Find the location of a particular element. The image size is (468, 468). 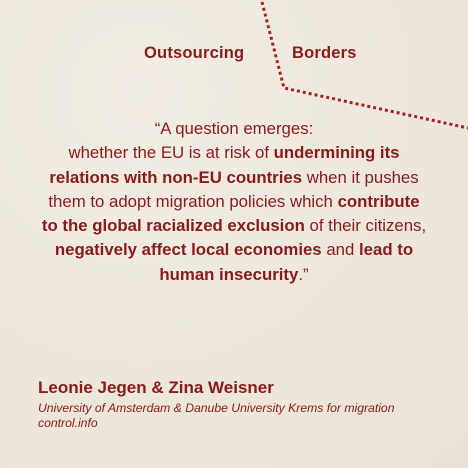

quote-segment: “A question emerges: is located at coordinates (234, 128).